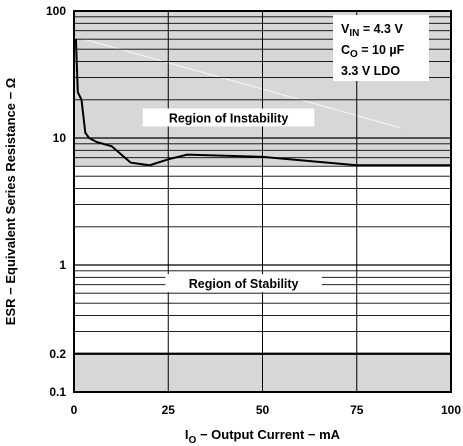  What do you see at coordinates (263, 410) in the screenshot?
I see `x-tick-label: 50` at bounding box center [263, 410].